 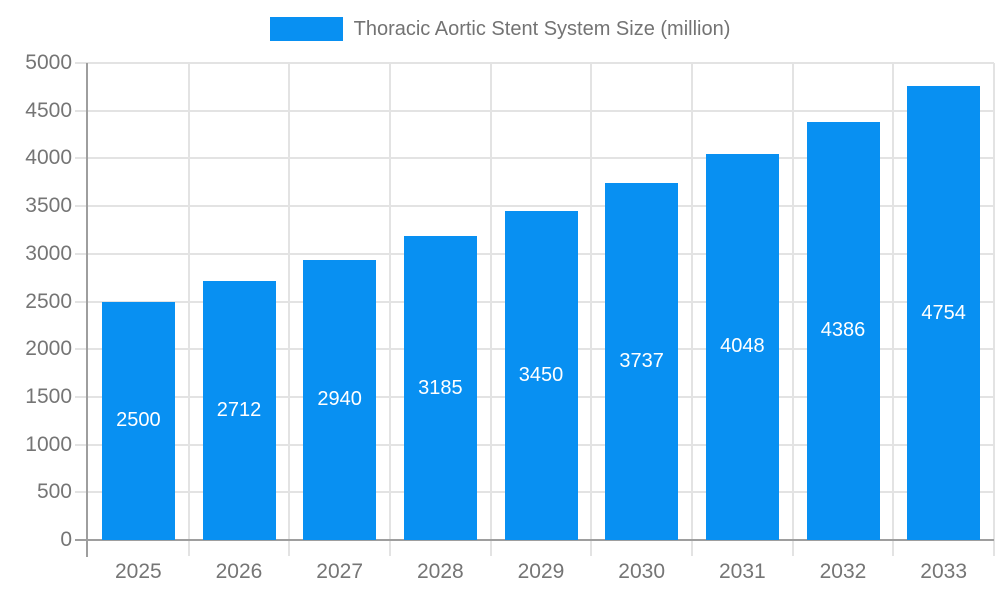 What do you see at coordinates (48, 110) in the screenshot?
I see `y-tick-label: 4500` at bounding box center [48, 110].